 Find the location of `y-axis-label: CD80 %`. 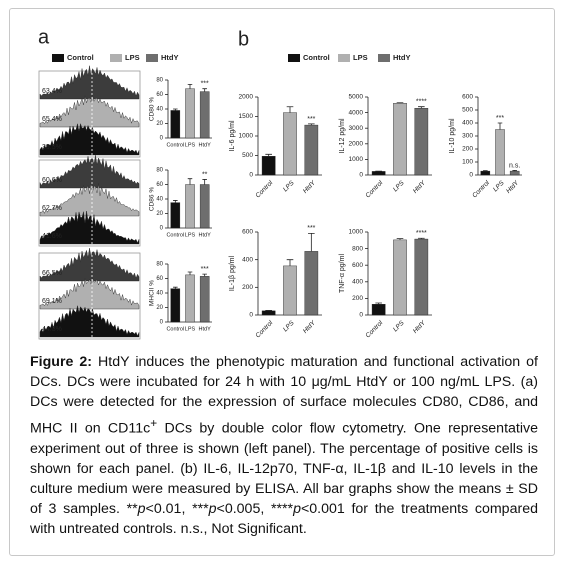

y-axis-label: CD80 % is located at coordinates (152, 109).